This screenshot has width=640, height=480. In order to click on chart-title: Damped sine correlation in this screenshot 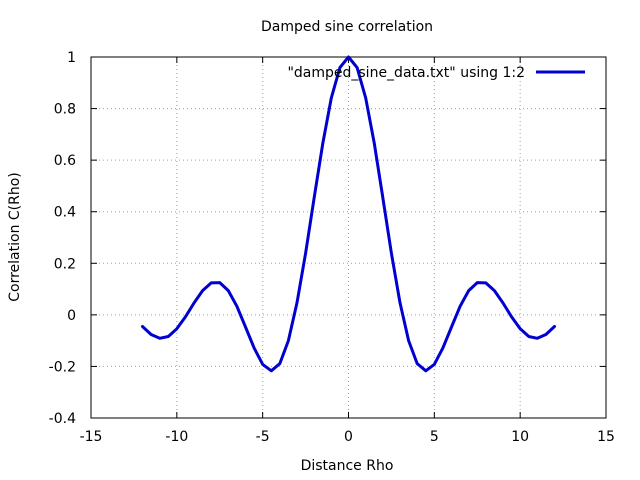, I will do `click(347, 27)`.